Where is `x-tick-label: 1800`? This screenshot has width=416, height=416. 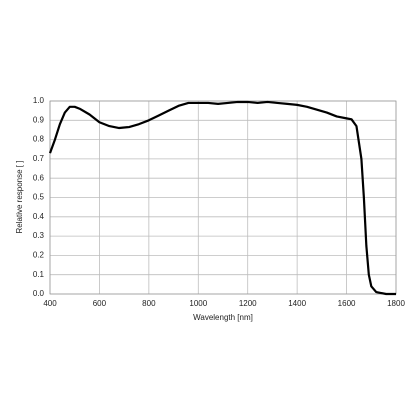 x-tick-label: 1800 is located at coordinates (396, 303).